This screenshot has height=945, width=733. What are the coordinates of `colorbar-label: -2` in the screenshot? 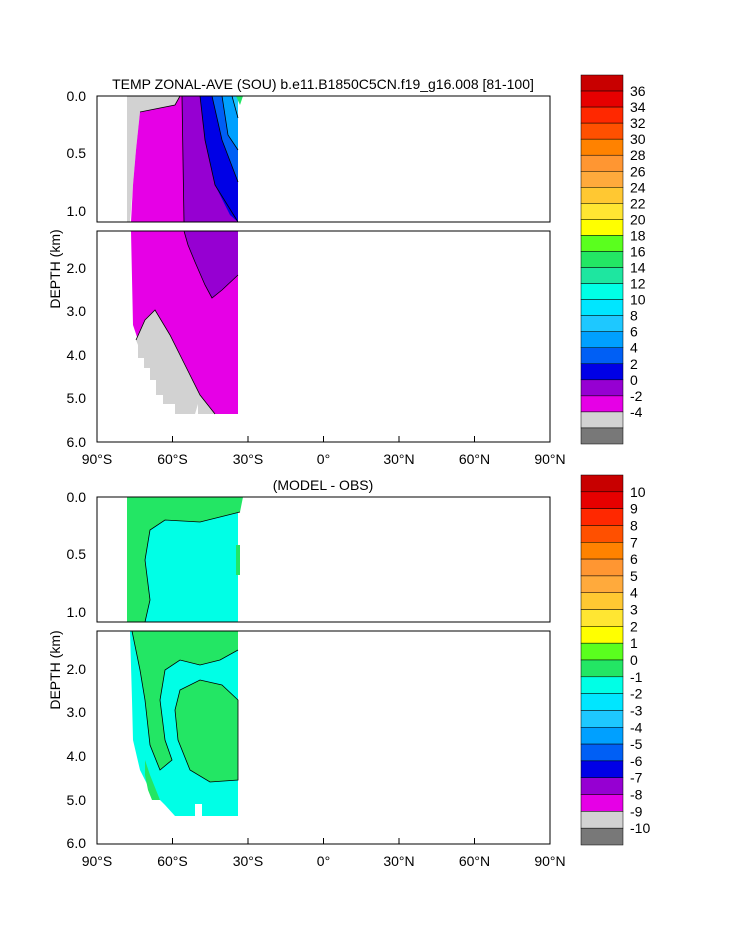 It's located at (636, 694).